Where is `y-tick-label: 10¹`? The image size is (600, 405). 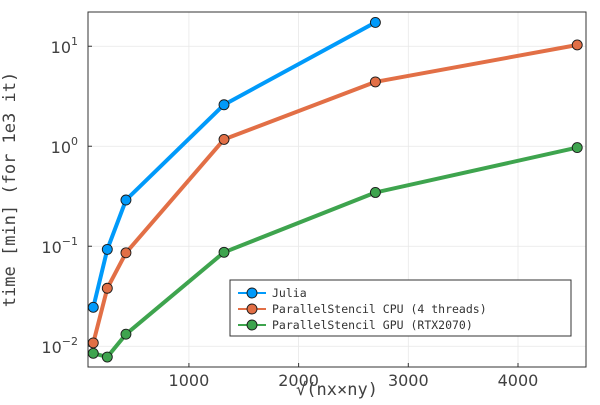
y-tick-label: 10¹ is located at coordinates (64, 46).